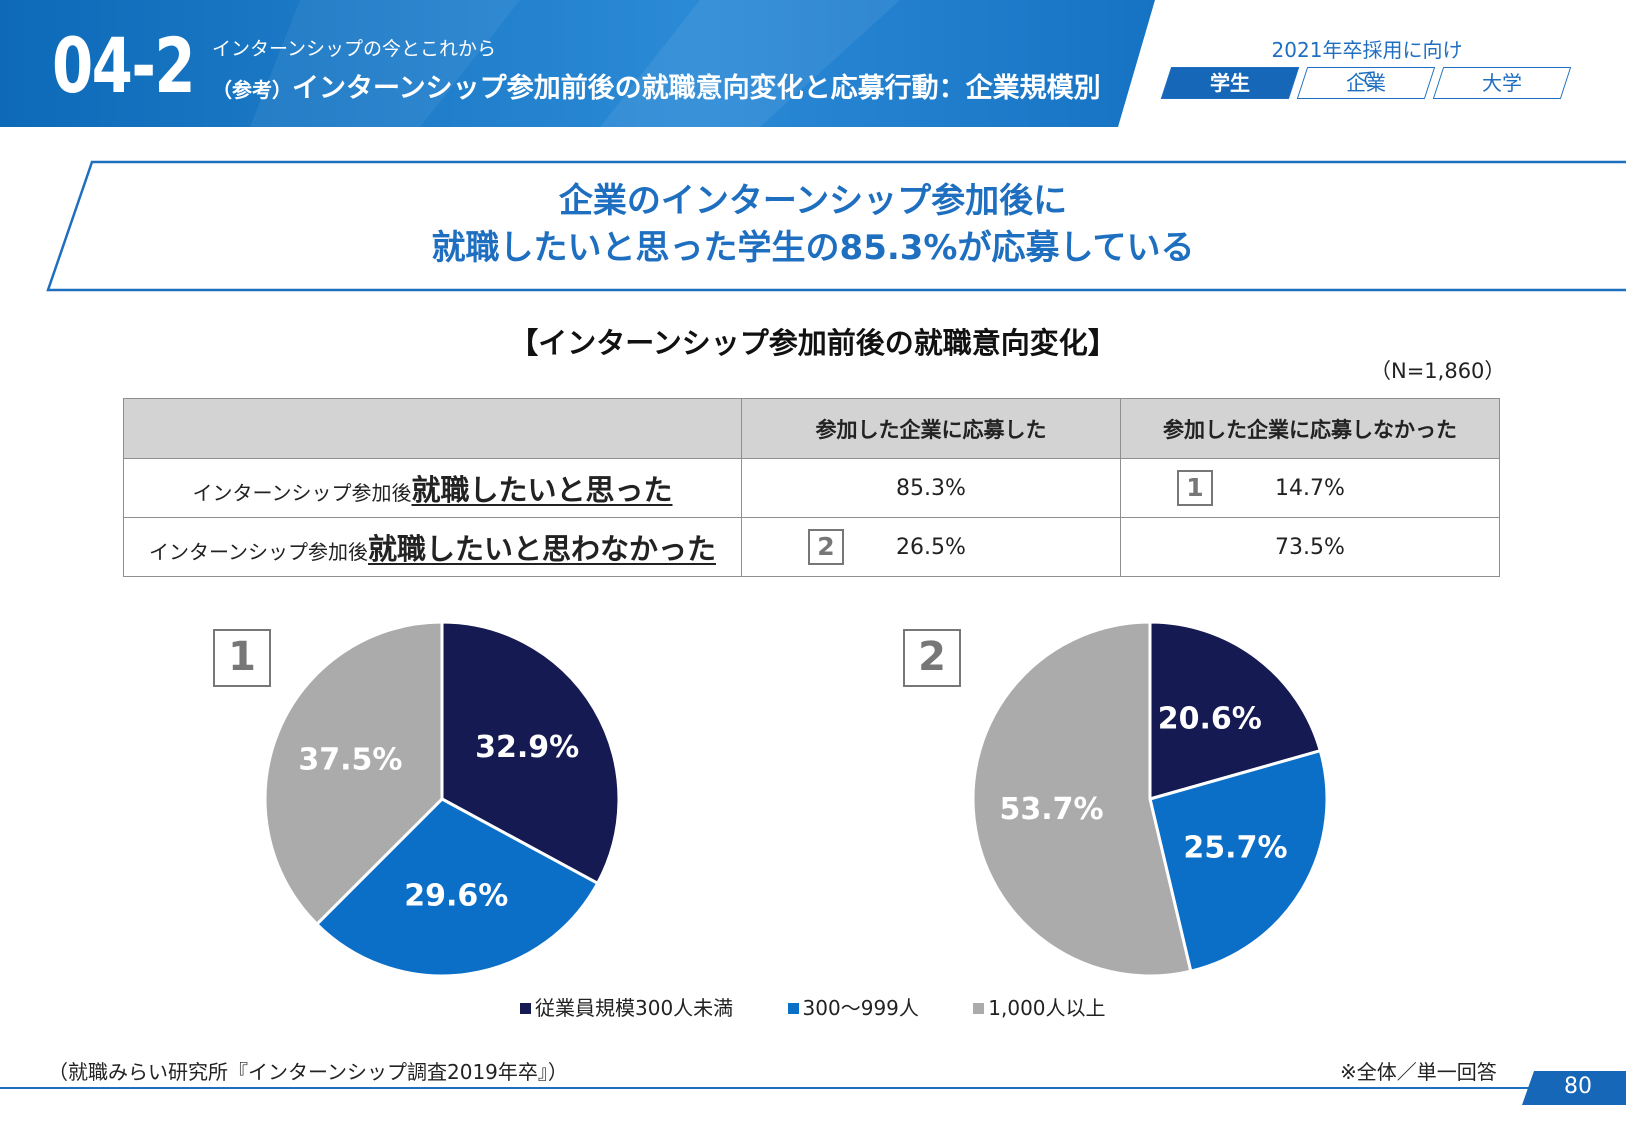 The width and height of the screenshot is (1626, 1125). What do you see at coordinates (542, 490) in the screenshot?
I see `row-label-emphasis: 就職したいと思った` at bounding box center [542, 490].